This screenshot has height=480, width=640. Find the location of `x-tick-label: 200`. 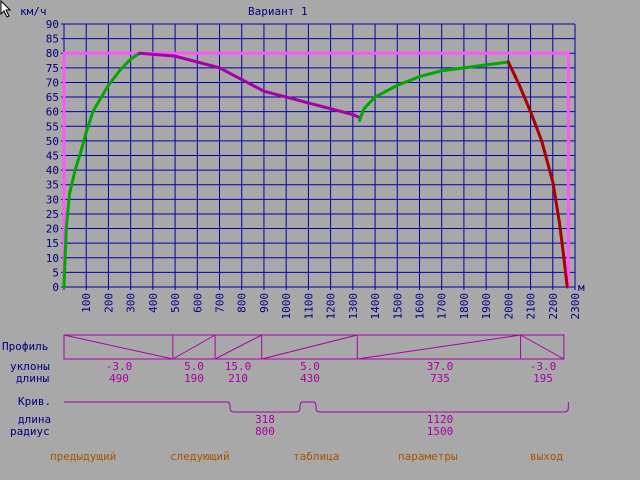

x-tick-label: 200 is located at coordinates (108, 303).